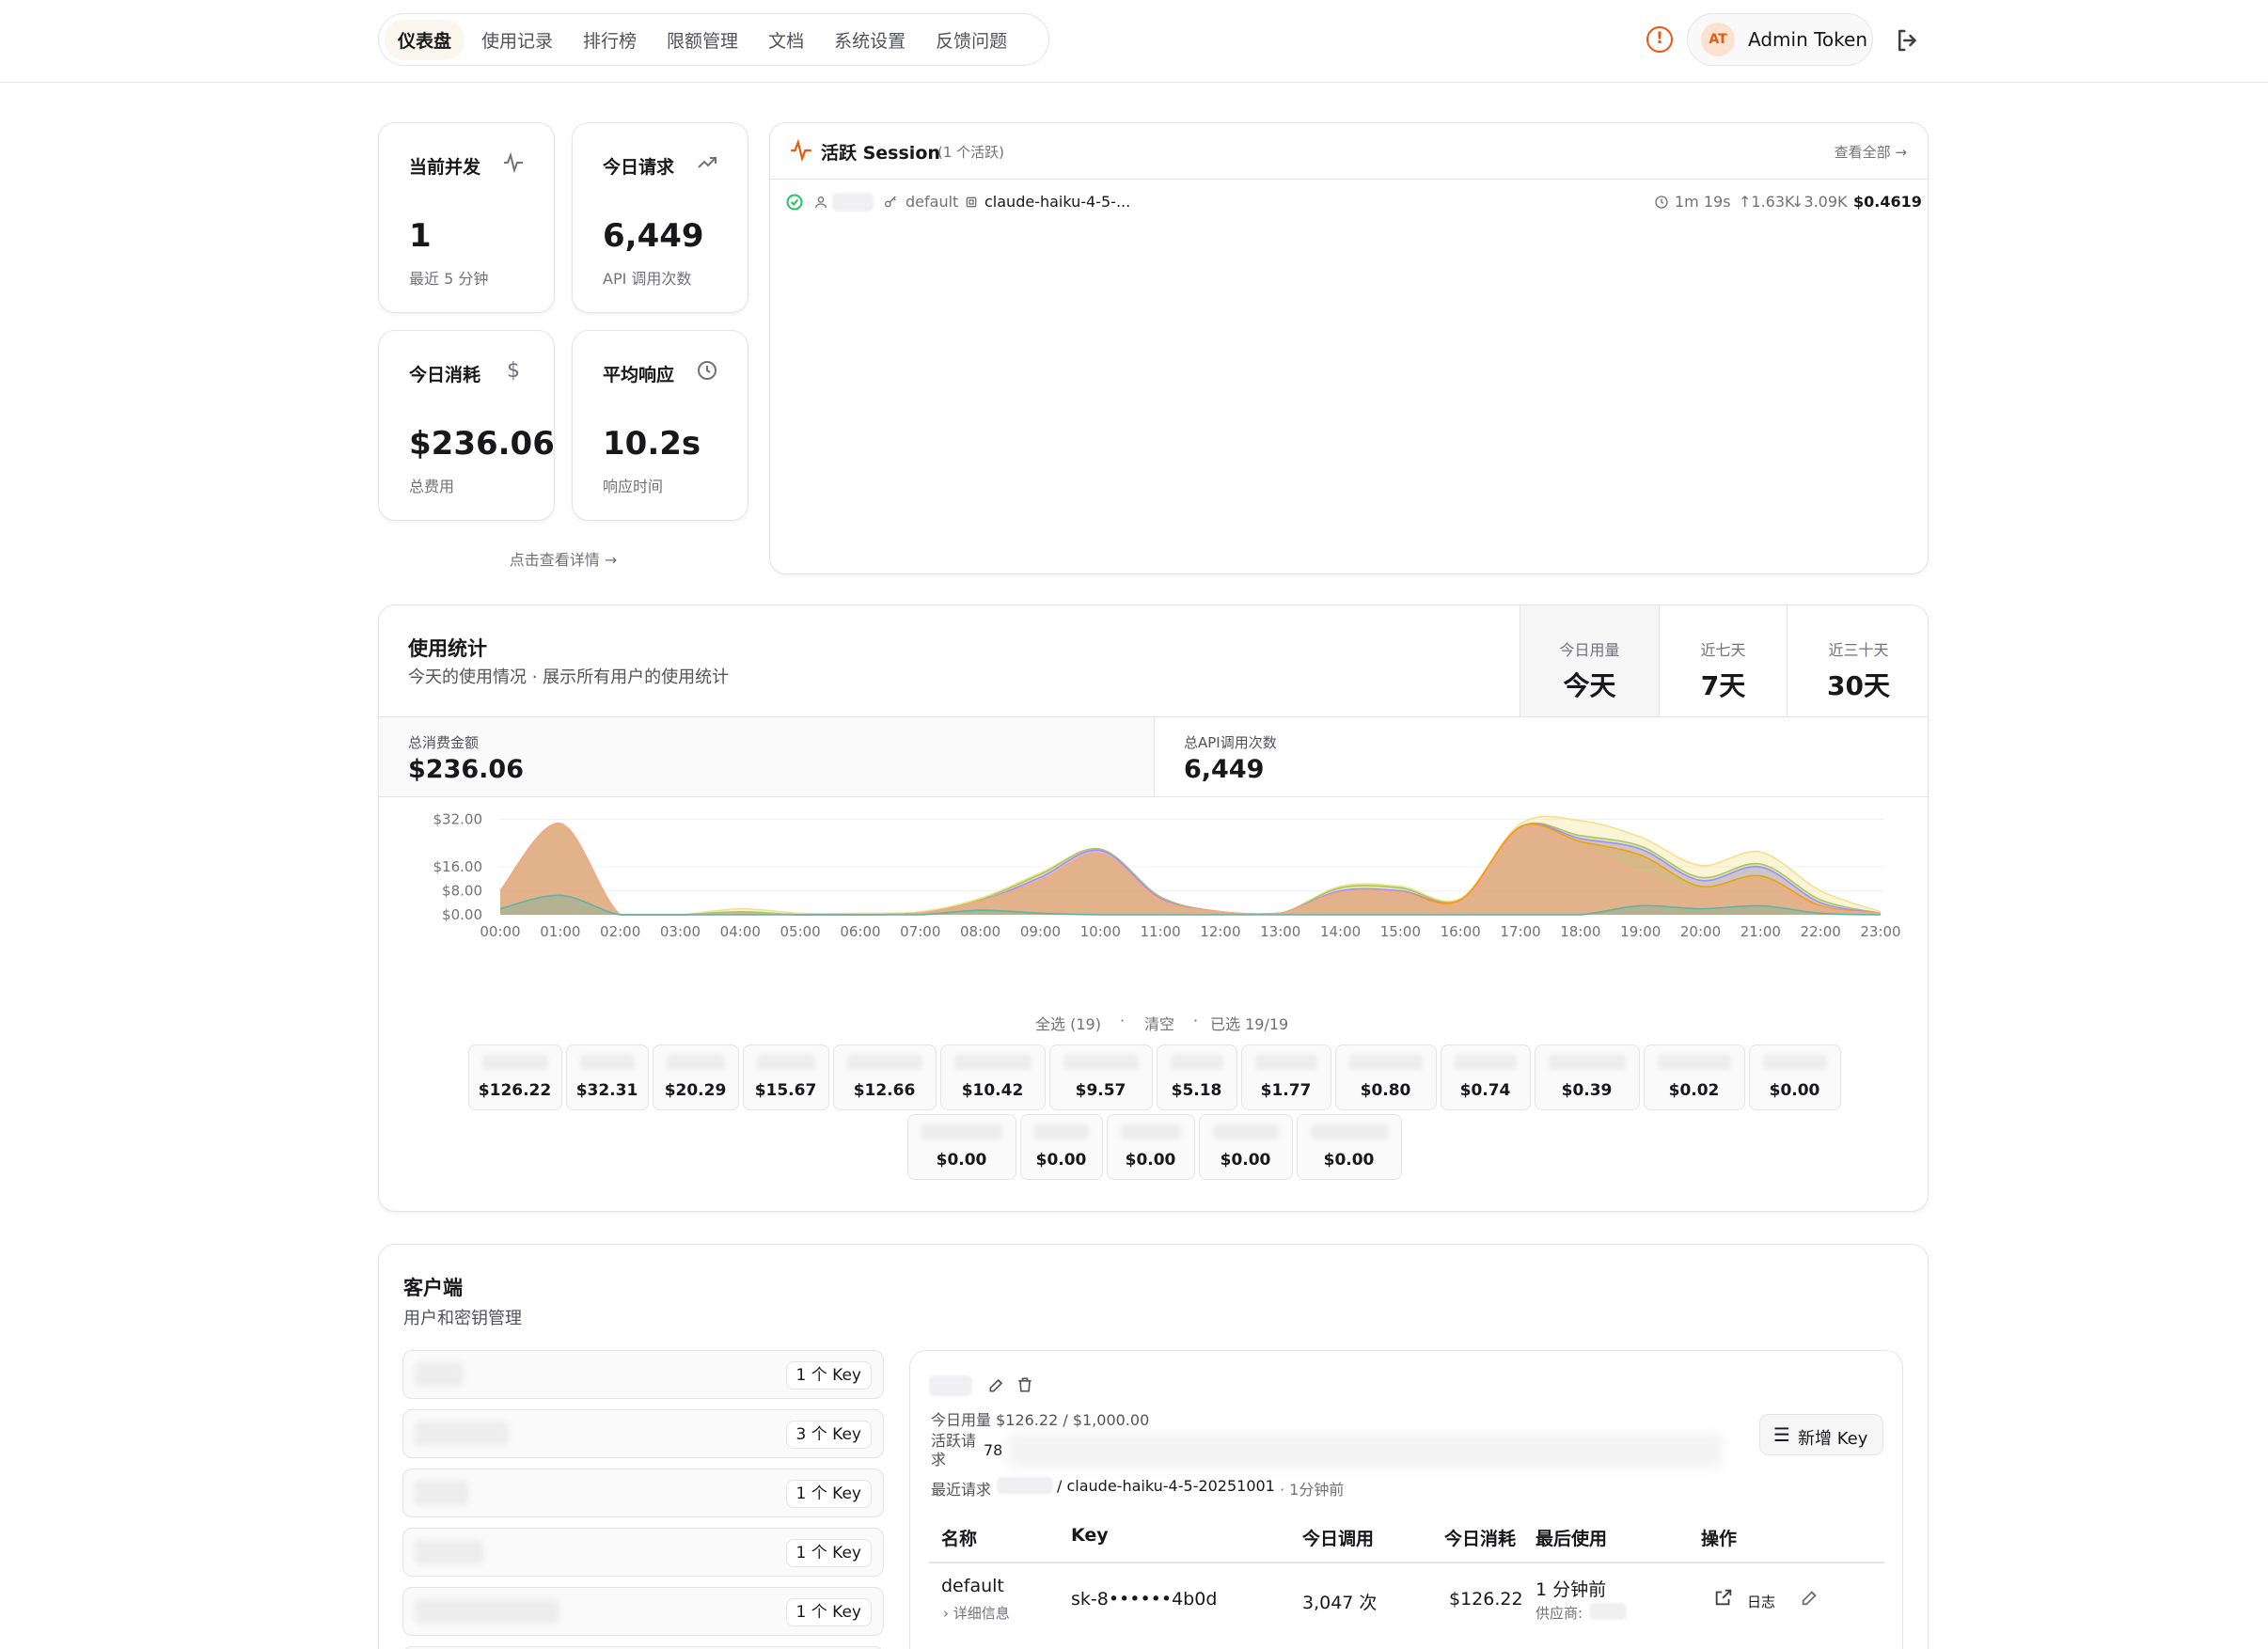  What do you see at coordinates (611, 41) in the screenshot?
I see `nav-item-2: 排行榜` at bounding box center [611, 41].